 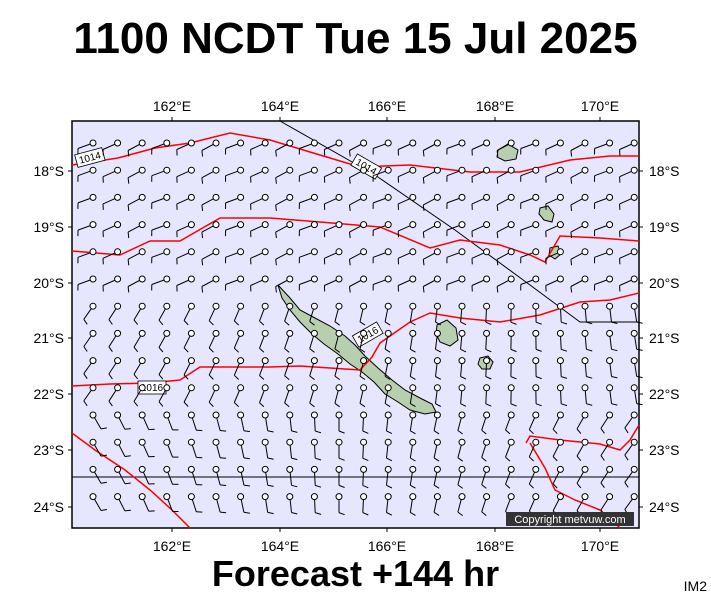 I want to click on lon-label-bottom: 162°E, so click(x=172, y=546).